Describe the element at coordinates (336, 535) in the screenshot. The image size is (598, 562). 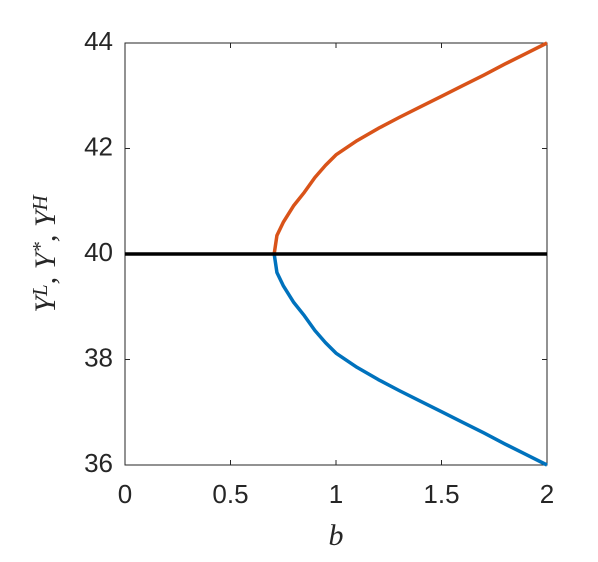
I see `x-axis-label: b` at that location.